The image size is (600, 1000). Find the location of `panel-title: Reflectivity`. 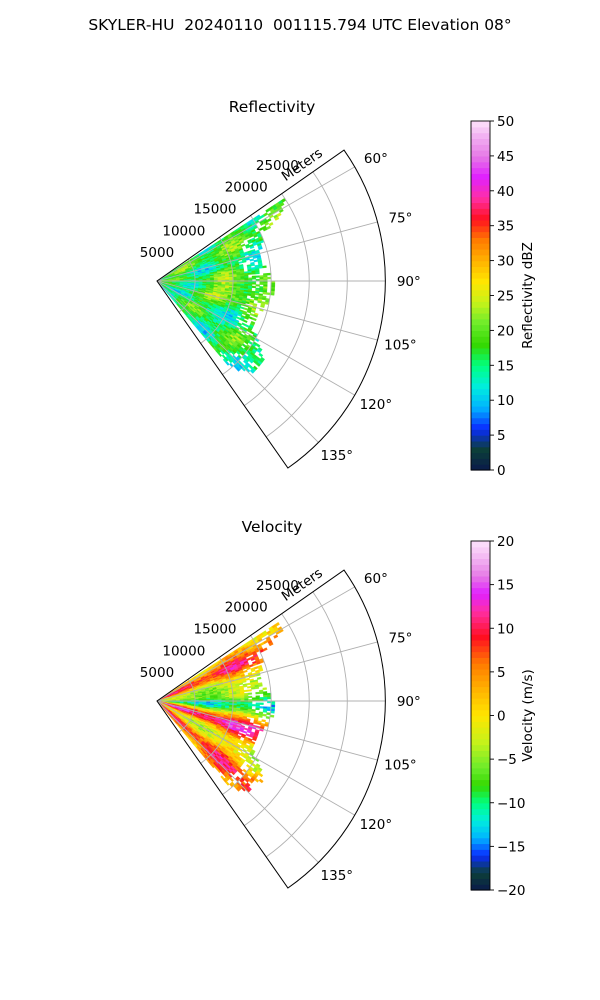

panel-title: Reflectivity is located at coordinates (272, 107).